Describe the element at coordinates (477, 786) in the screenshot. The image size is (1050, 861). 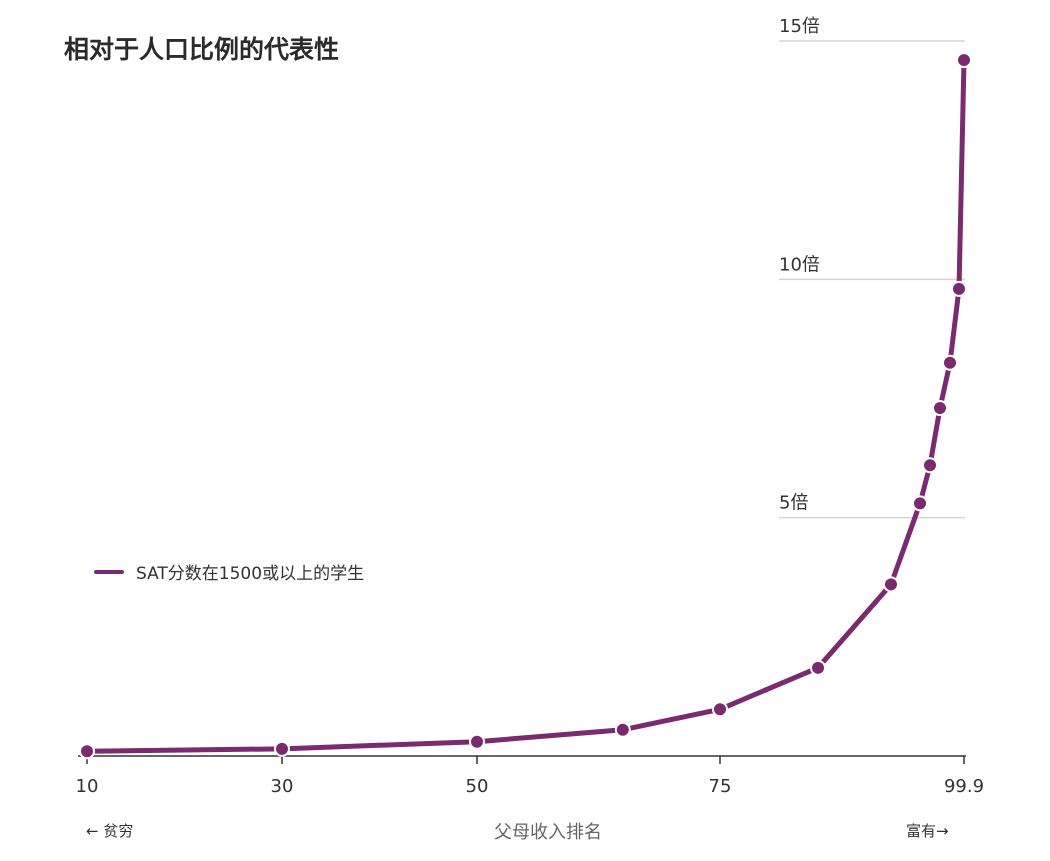
I see `x-tick-label: 50` at that location.